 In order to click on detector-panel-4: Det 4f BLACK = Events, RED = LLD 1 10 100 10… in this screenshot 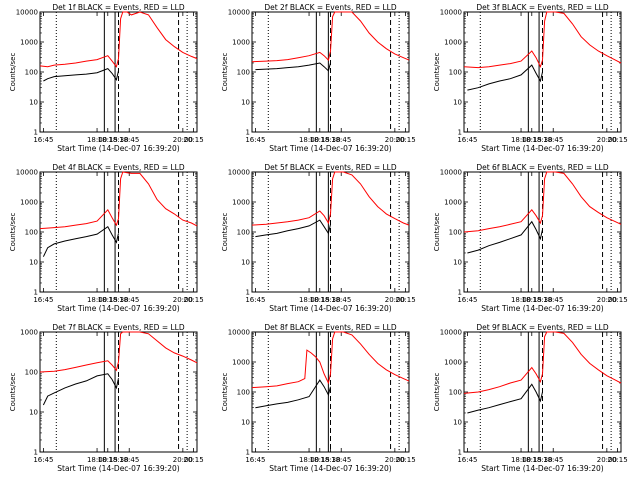, I will do `click(106, 238)`.